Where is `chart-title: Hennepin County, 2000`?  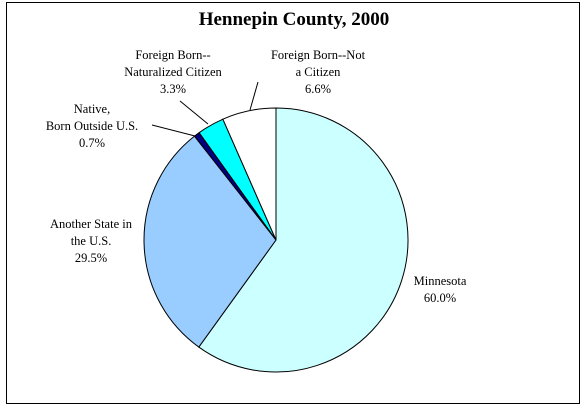 chart-title: Hennepin County, 2000 is located at coordinates (294, 19).